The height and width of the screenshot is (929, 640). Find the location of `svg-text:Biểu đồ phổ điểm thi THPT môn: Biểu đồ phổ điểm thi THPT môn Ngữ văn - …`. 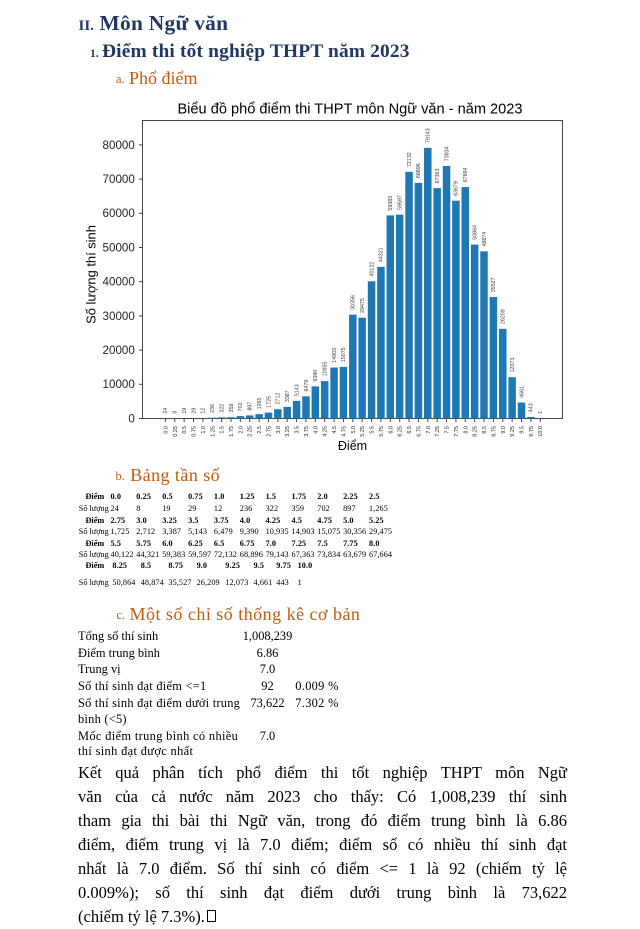

svg-text:Biểu đồ phổ điểm thi THPT môn: Biểu đồ phổ điểm thi THPT môn Ngữ văn - … is located at coordinates (349, 110).